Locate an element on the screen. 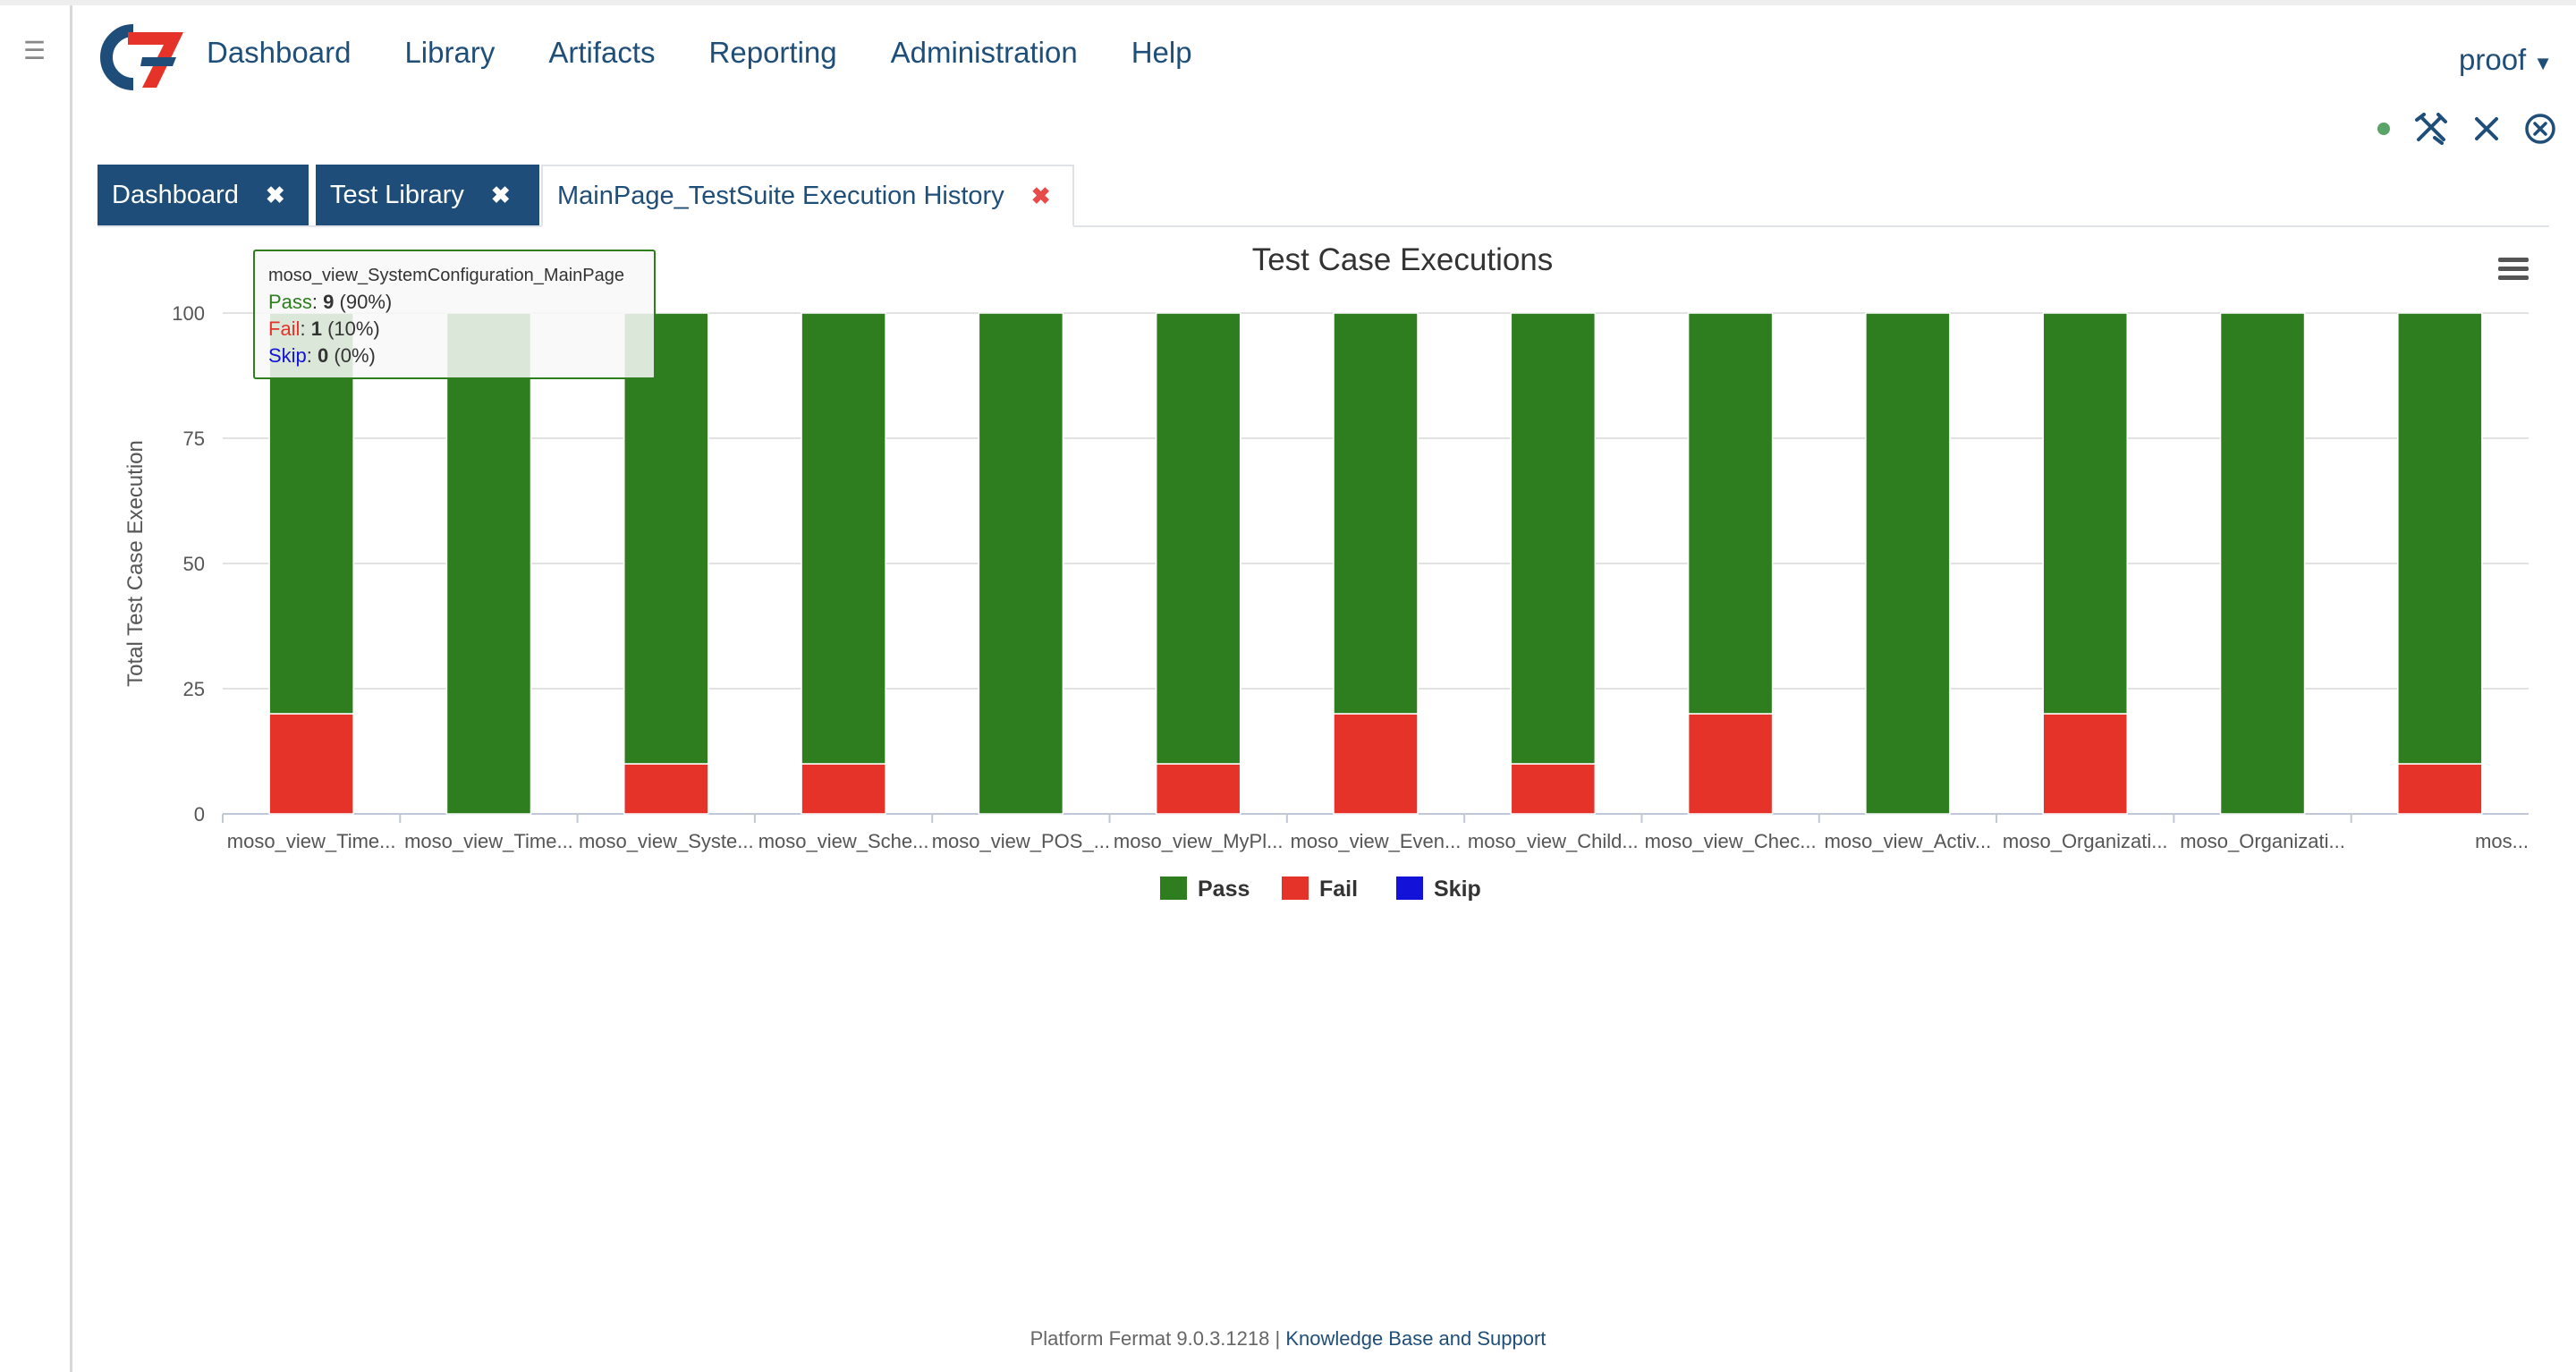  tooltip-skip-value: 0 is located at coordinates (323, 355).